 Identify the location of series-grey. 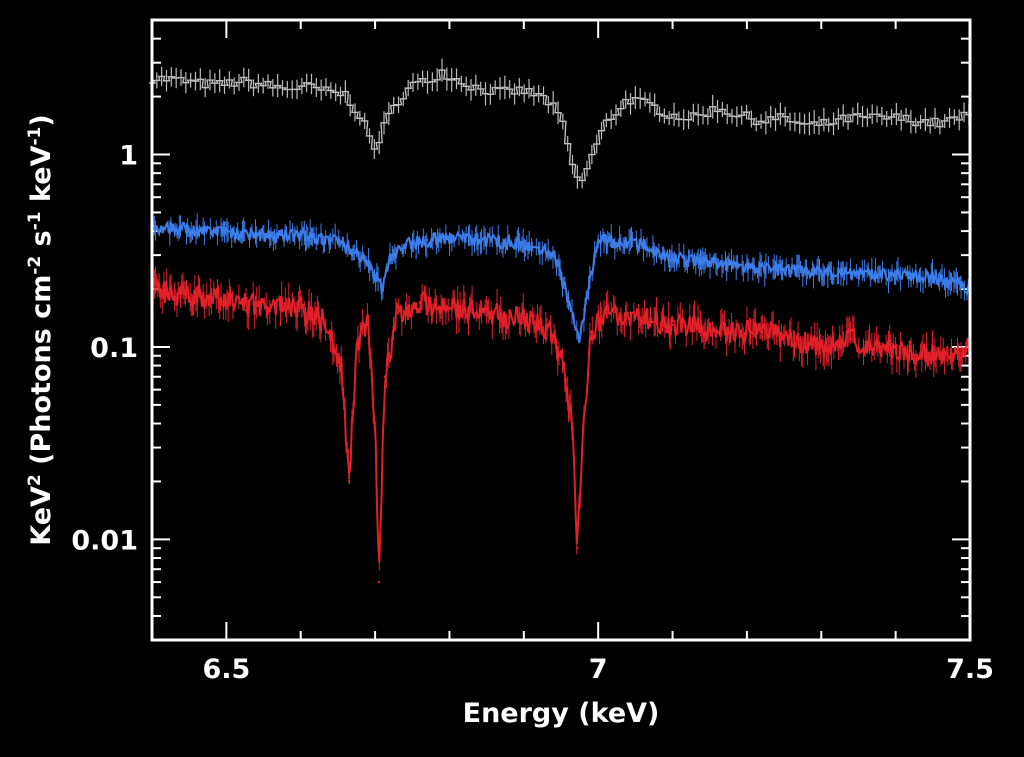
(560, 123).